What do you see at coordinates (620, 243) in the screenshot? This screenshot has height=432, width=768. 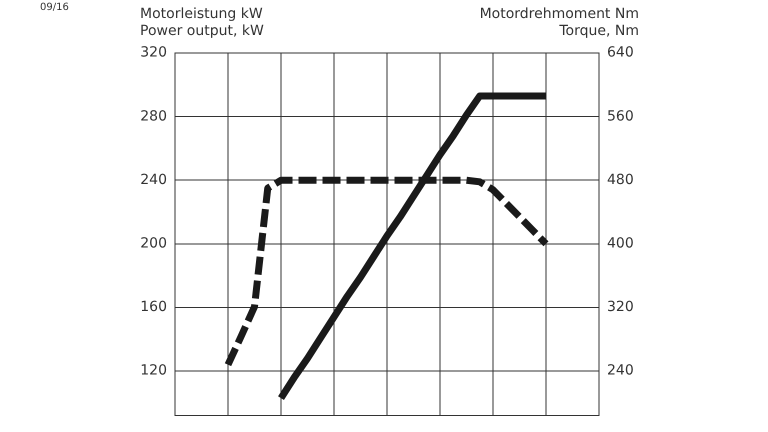 I see `y2-tick-label: 400` at bounding box center [620, 243].